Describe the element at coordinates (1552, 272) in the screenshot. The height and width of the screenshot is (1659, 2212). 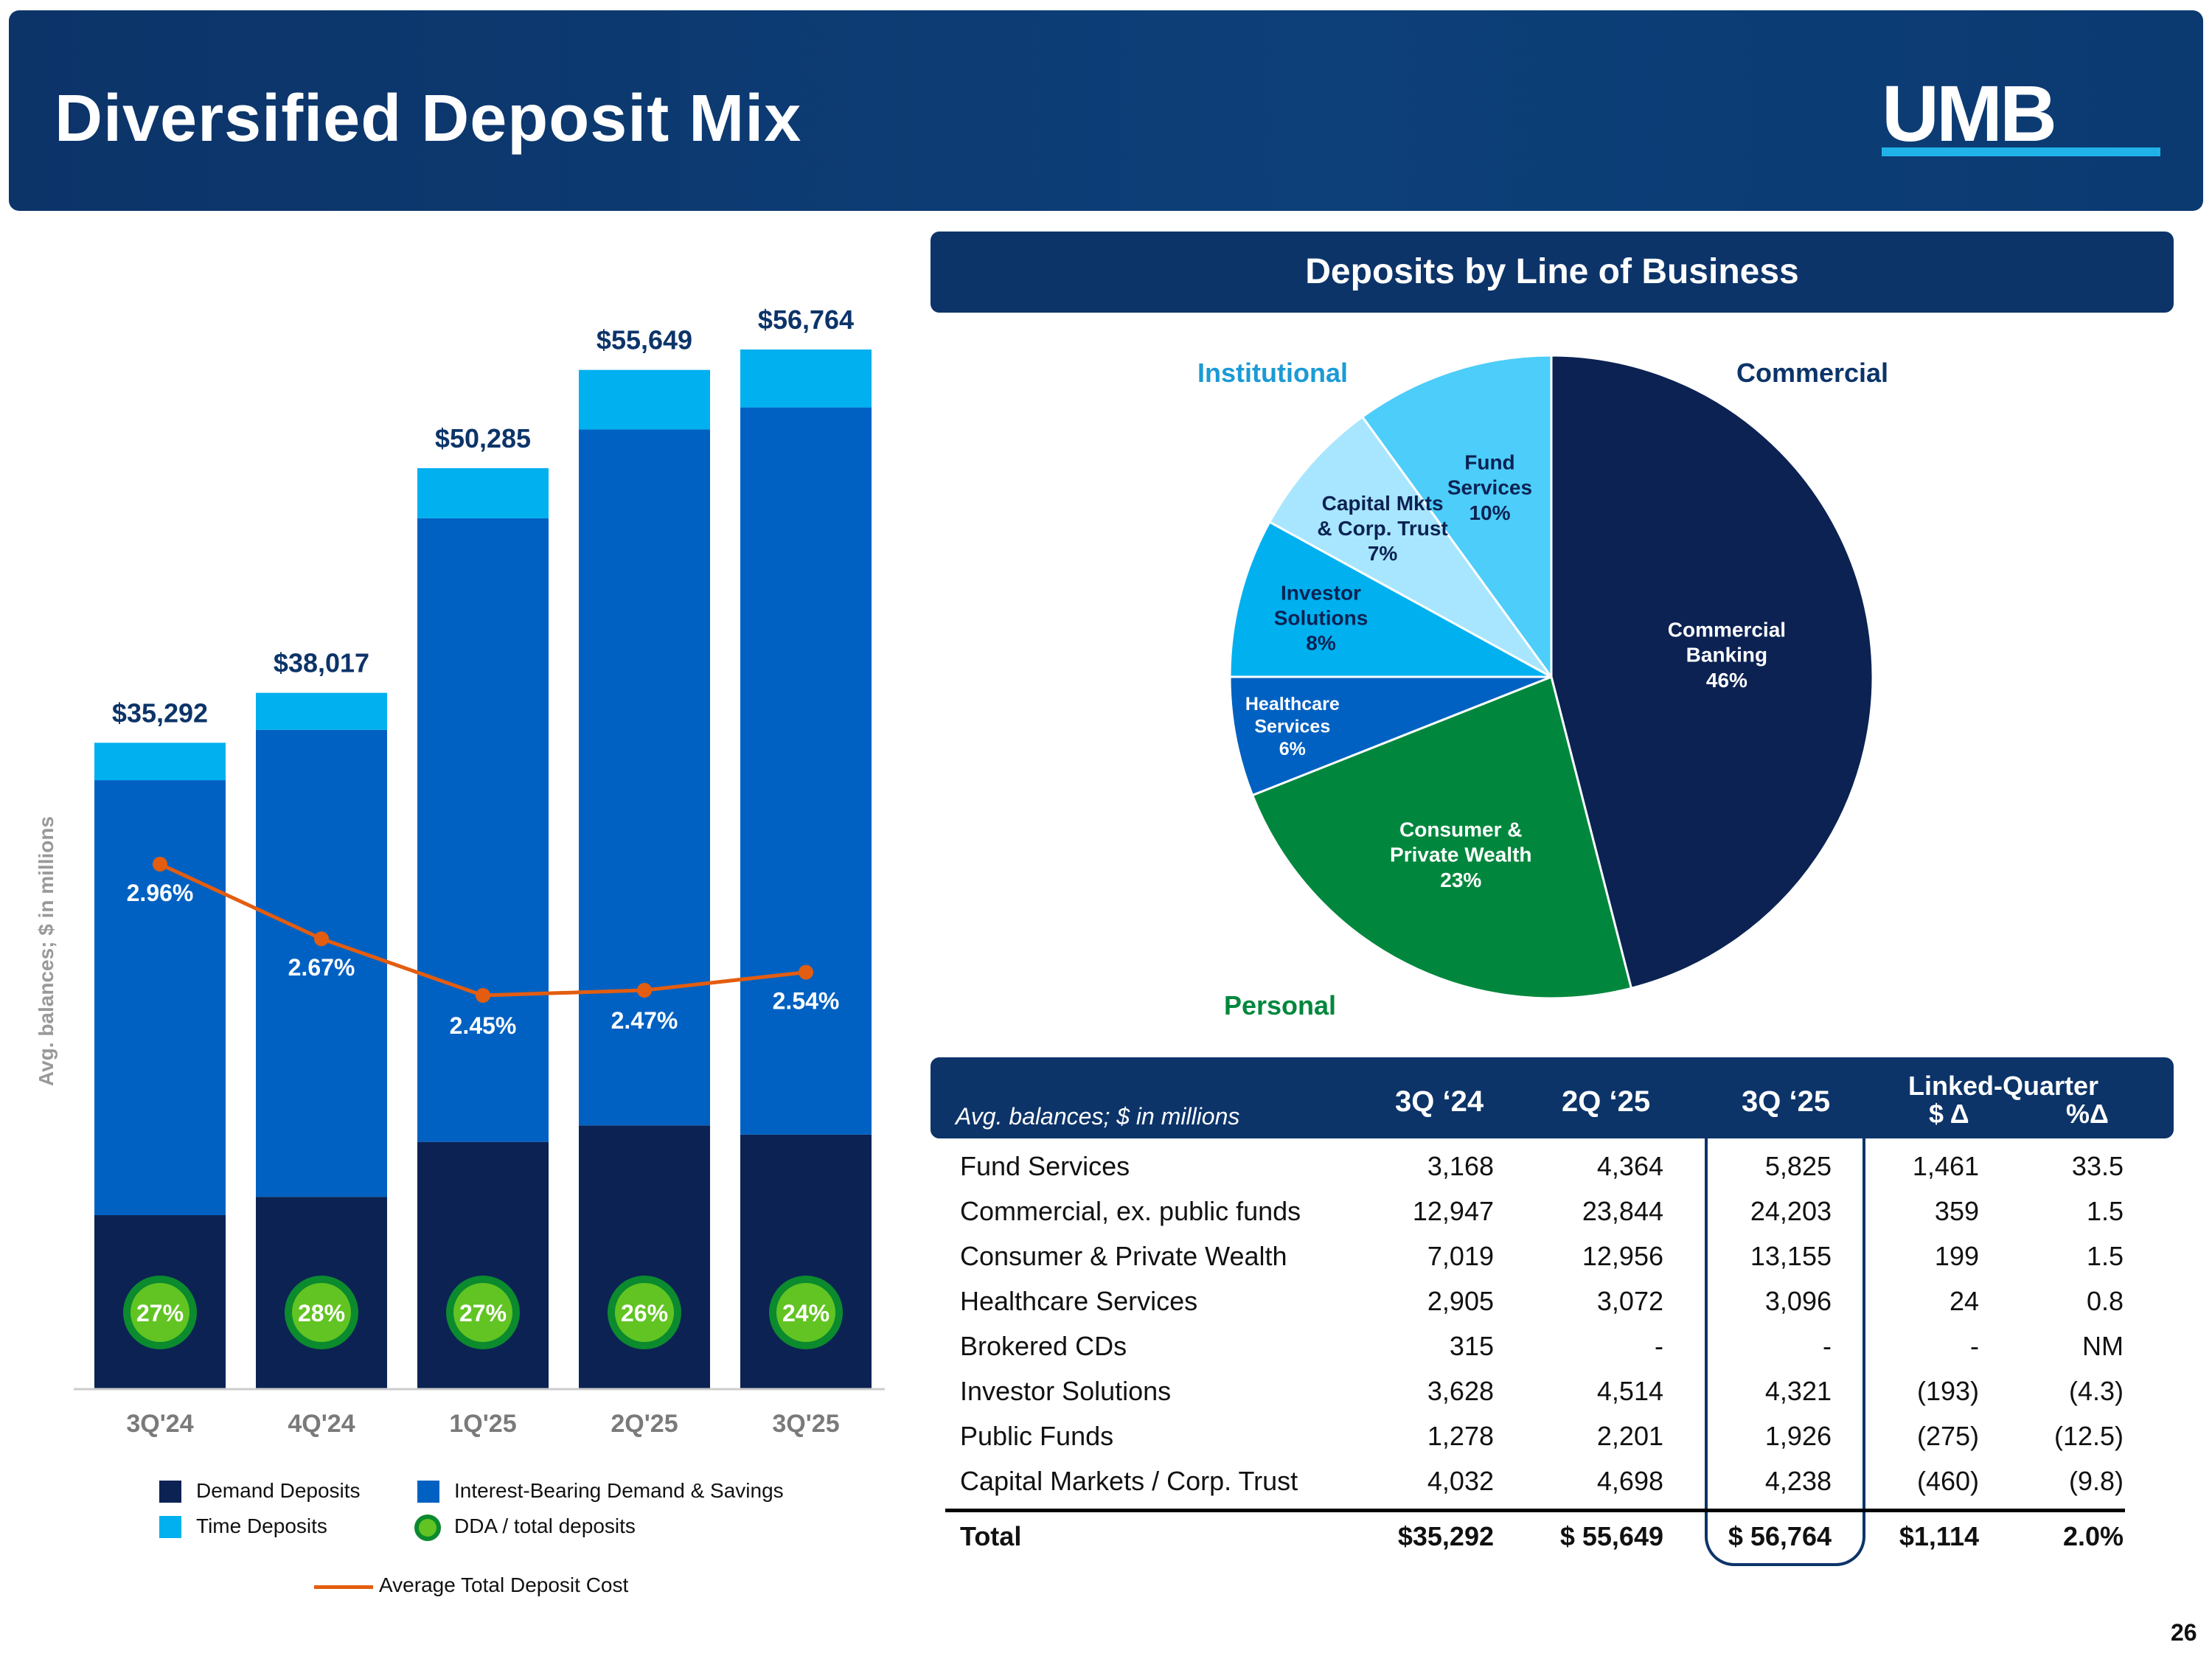
I see `pie-panel-title: Deposits by Line of Business` at that location.